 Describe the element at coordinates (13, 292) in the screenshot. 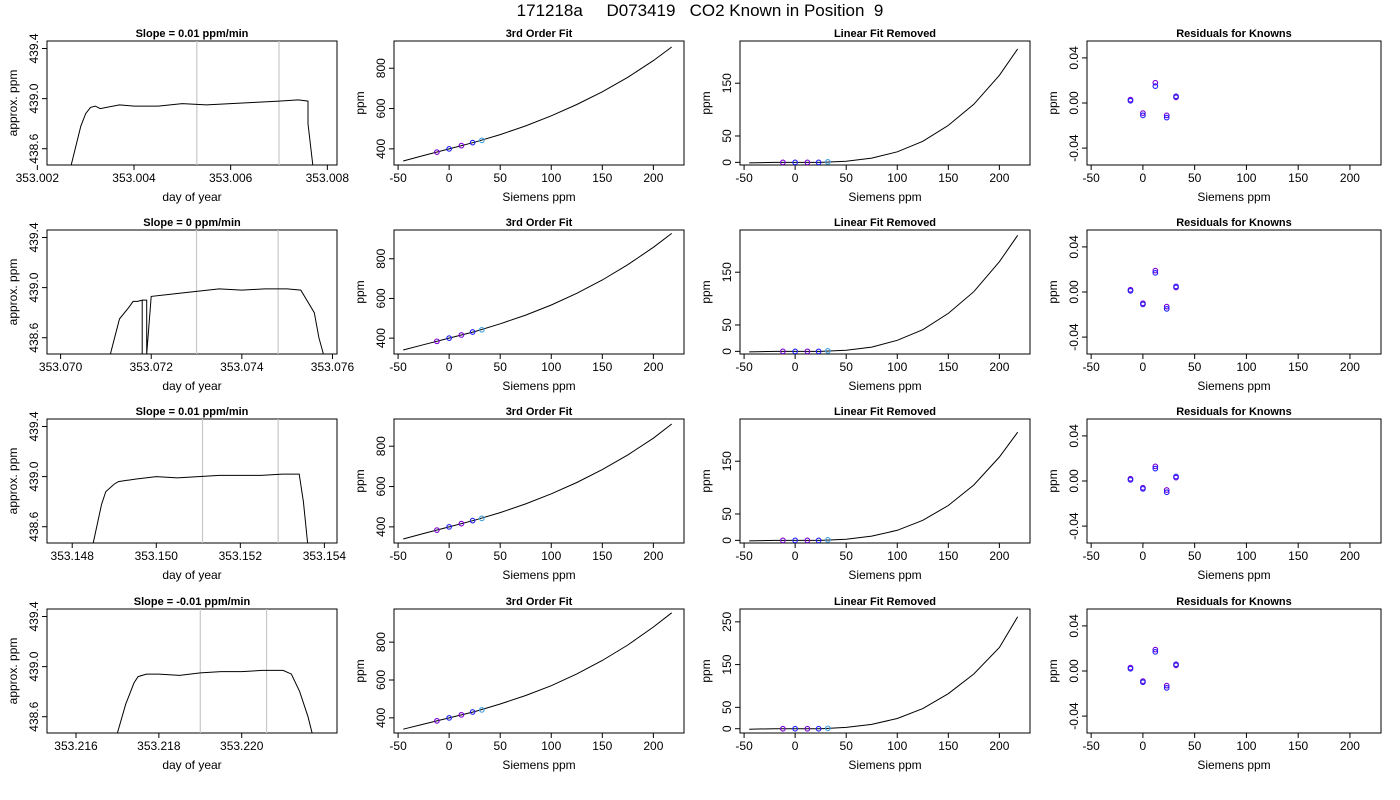

I see `y-axis-label: approx. ppm` at that location.